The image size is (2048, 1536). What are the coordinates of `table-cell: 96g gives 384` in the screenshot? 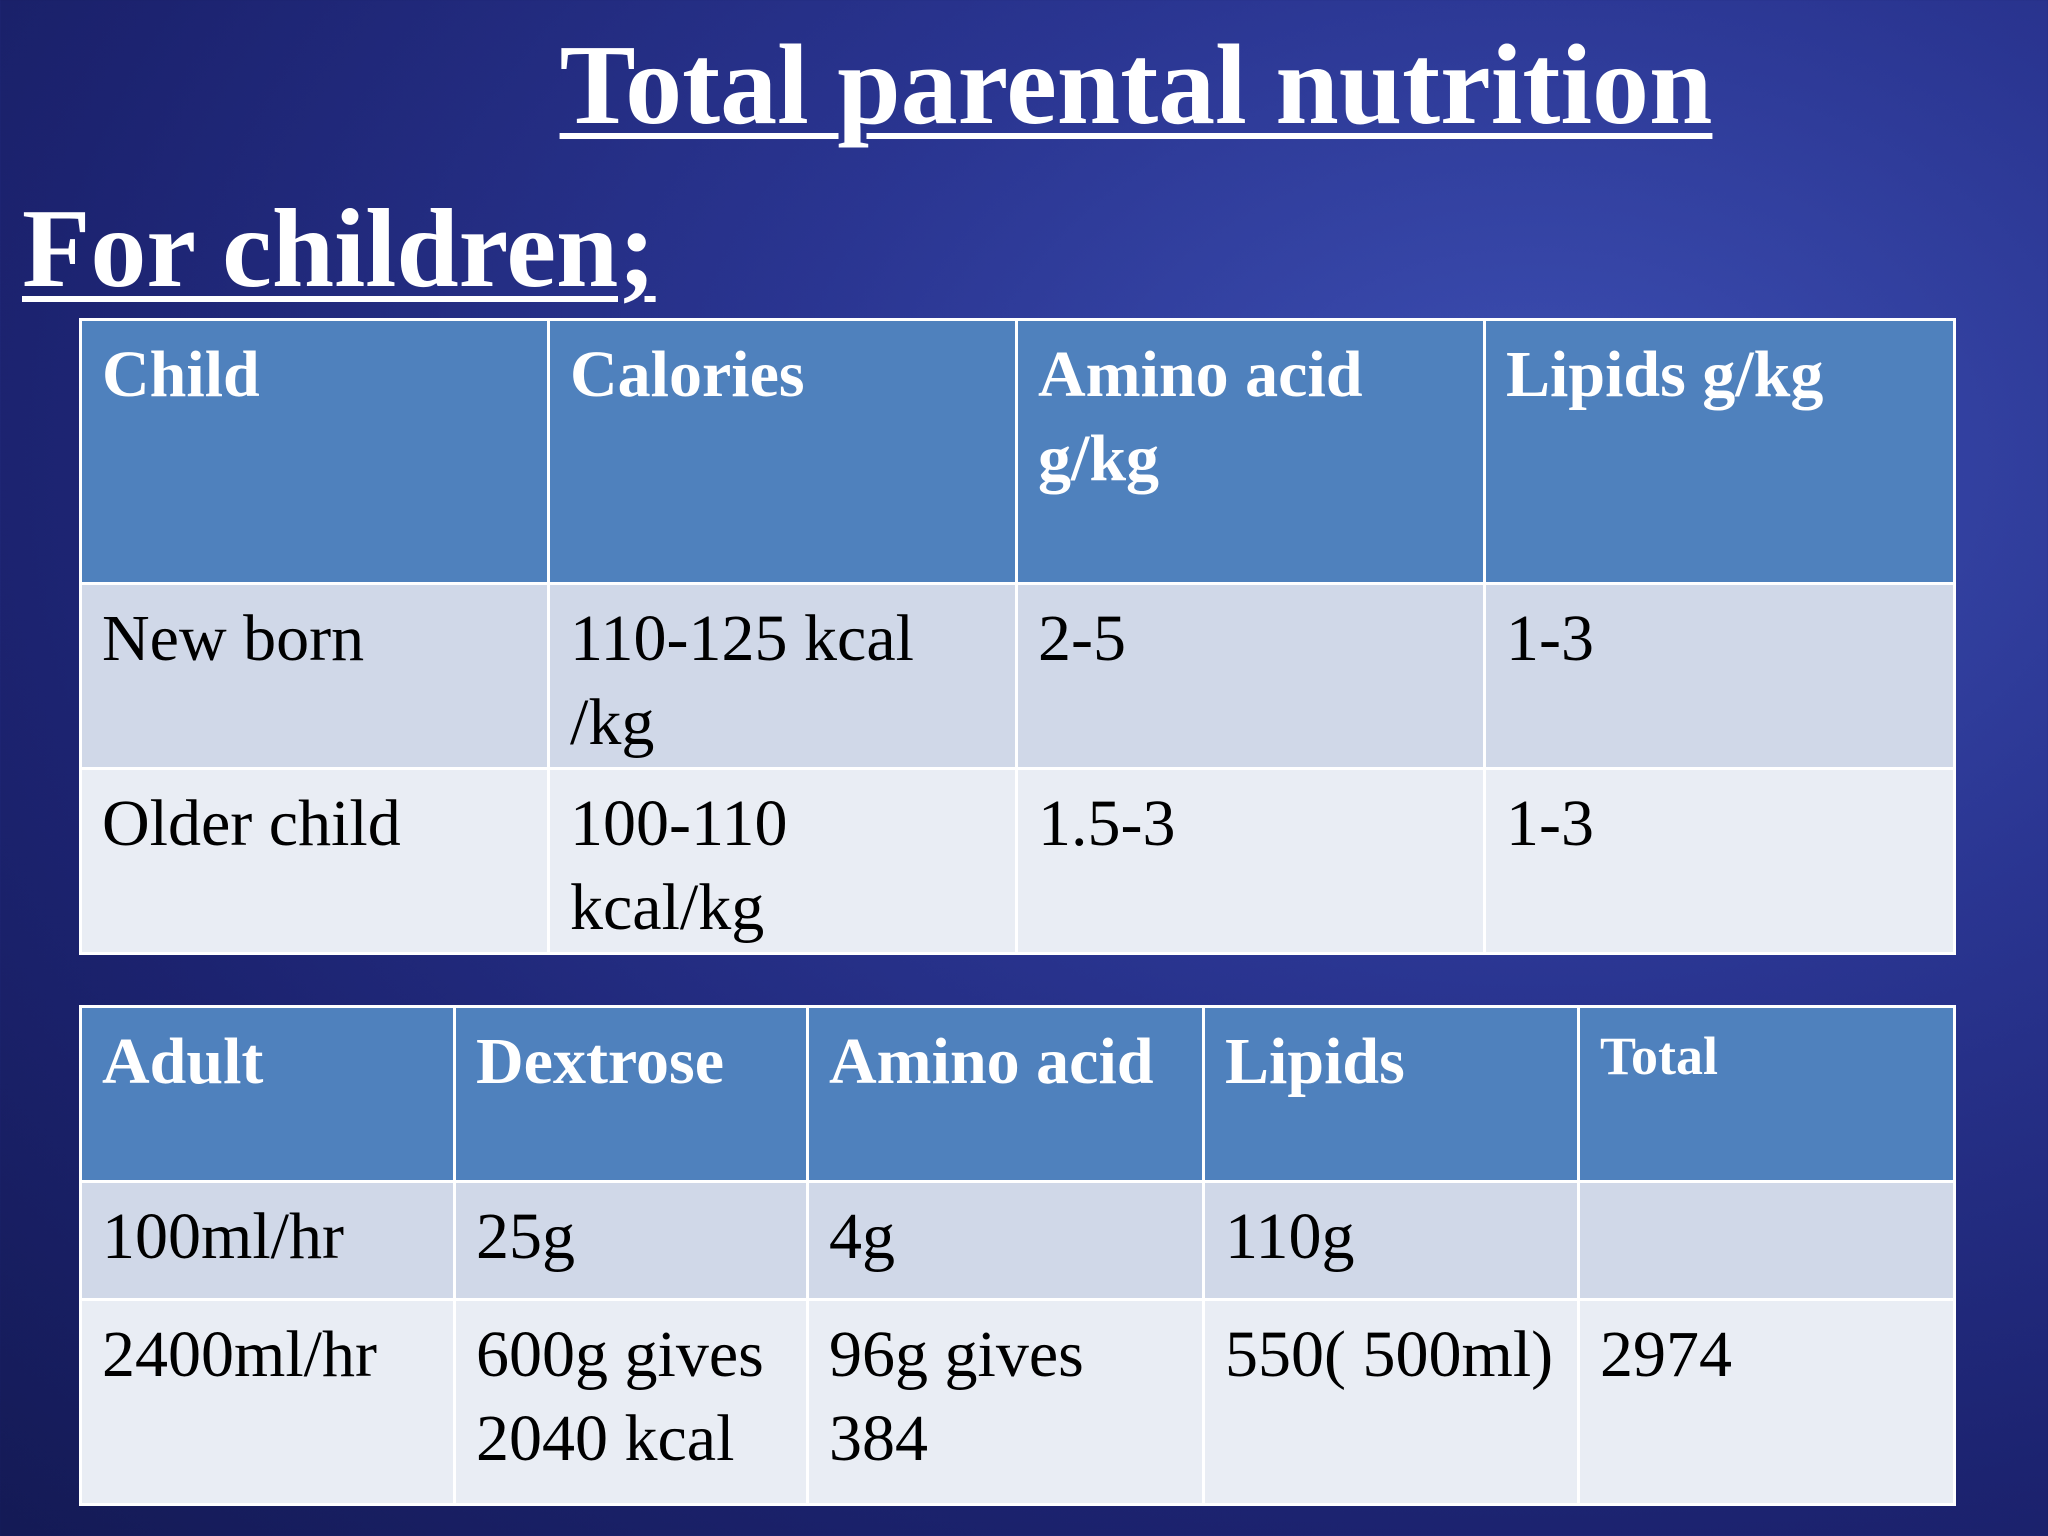 It's located at (1005, 1402).